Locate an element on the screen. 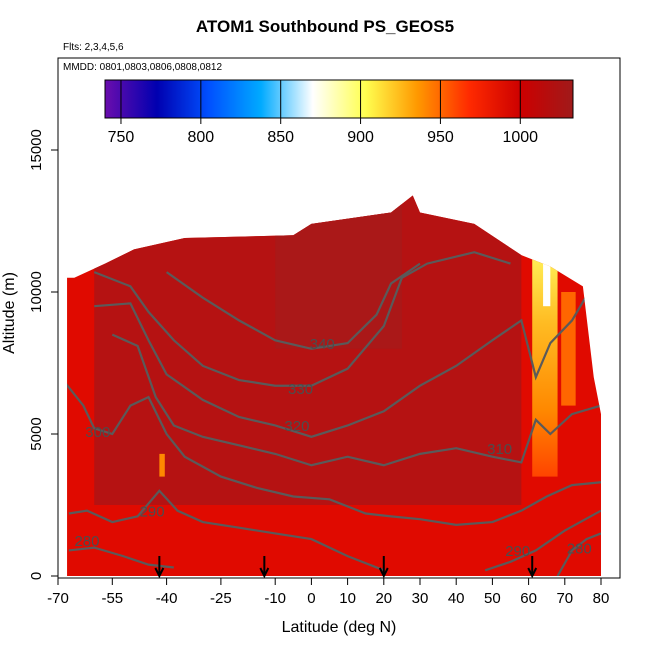  colorbar-tick-label: 850 is located at coordinates (280, 137).